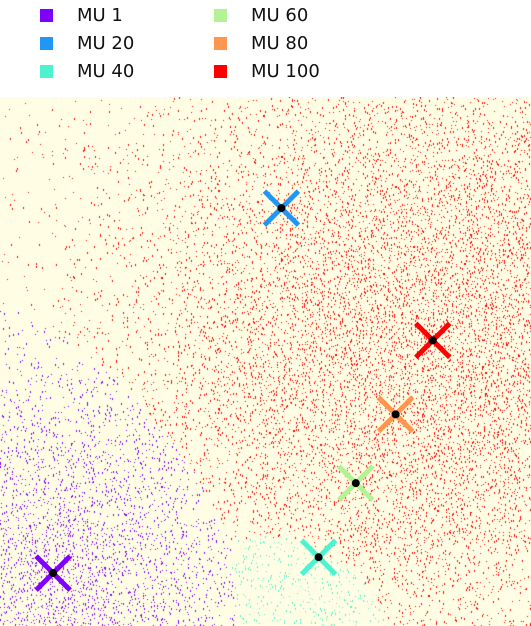 Image resolution: width=531 pixels, height=626 pixels. I want to click on legend-item: MU 1, so click(81, 15).